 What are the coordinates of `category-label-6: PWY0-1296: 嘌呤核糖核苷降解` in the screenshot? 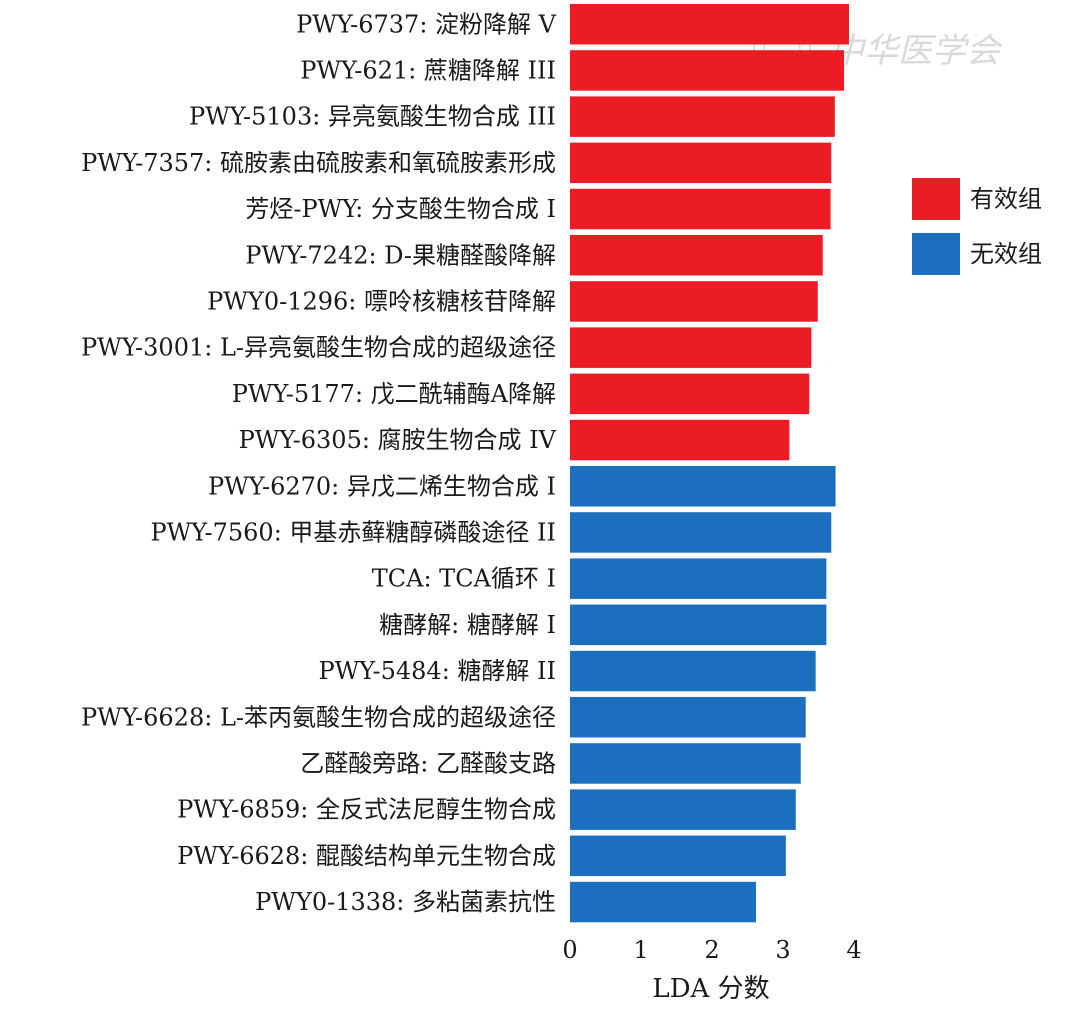 It's located at (381, 301).